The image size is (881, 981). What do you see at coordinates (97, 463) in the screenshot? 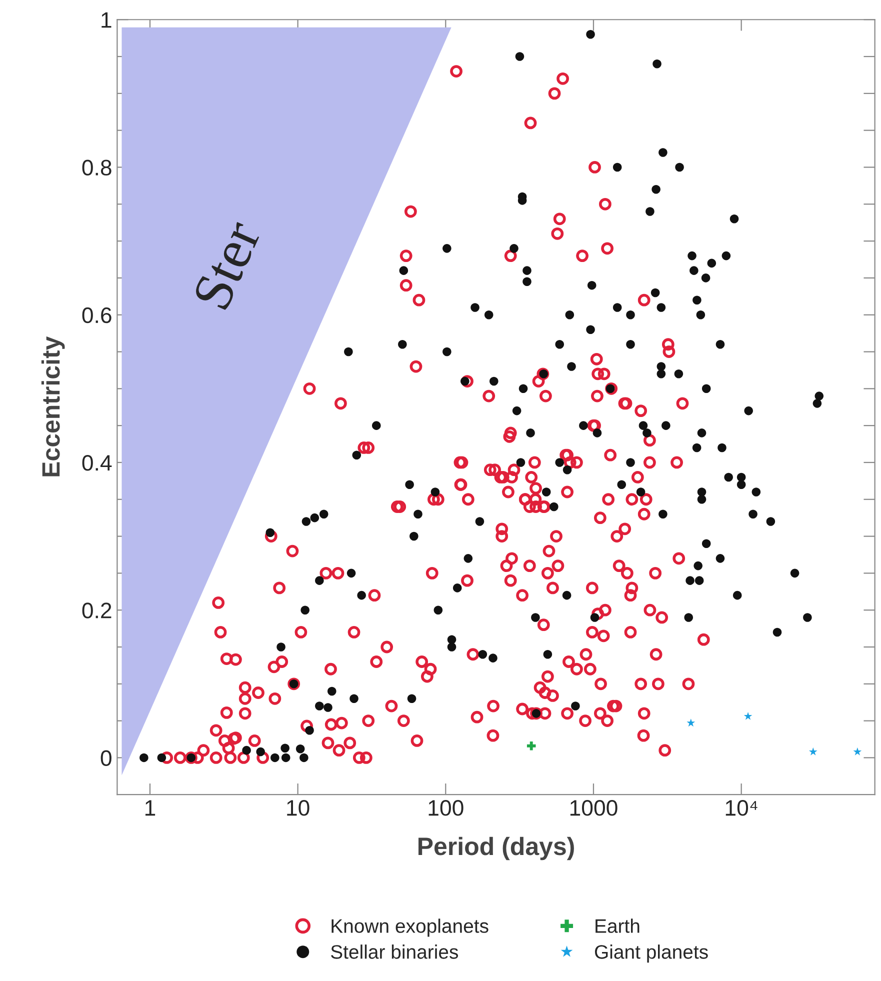
I see `y-tick-label: 0.4` at bounding box center [97, 463].